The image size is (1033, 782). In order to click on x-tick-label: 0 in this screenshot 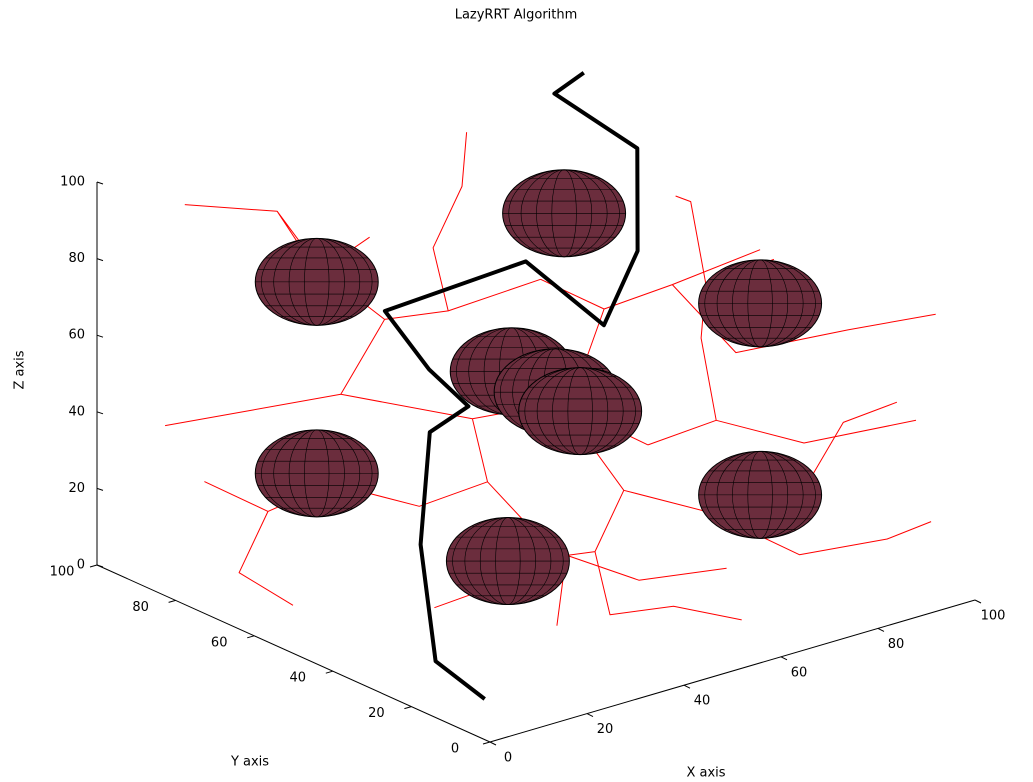, I will do `click(508, 758)`.